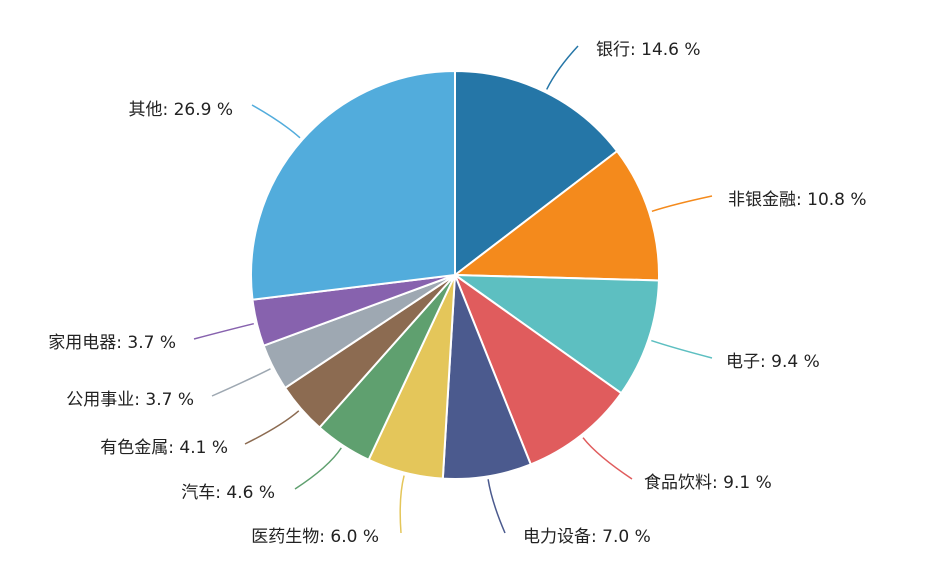 The width and height of the screenshot is (937, 573). Describe the element at coordinates (708, 483) in the screenshot. I see `slice-label: 食品饮料: 9.1 %` at that location.